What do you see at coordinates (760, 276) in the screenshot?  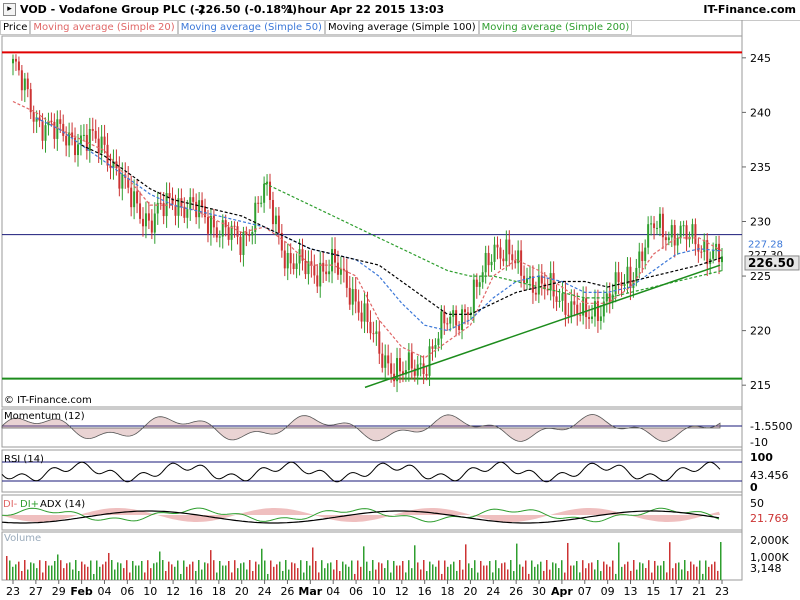 I see `price-tick-label: 225` at bounding box center [760, 276].